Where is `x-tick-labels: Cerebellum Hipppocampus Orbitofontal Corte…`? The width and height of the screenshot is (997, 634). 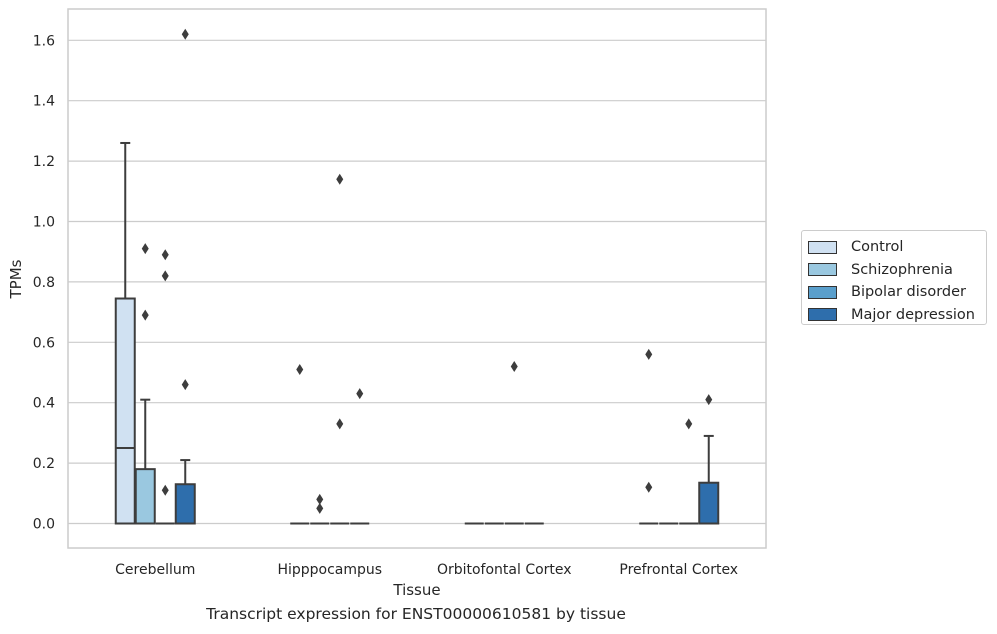 x-tick-labels: Cerebellum Hipppocampus Orbitofontal Corte… is located at coordinates (426, 570).